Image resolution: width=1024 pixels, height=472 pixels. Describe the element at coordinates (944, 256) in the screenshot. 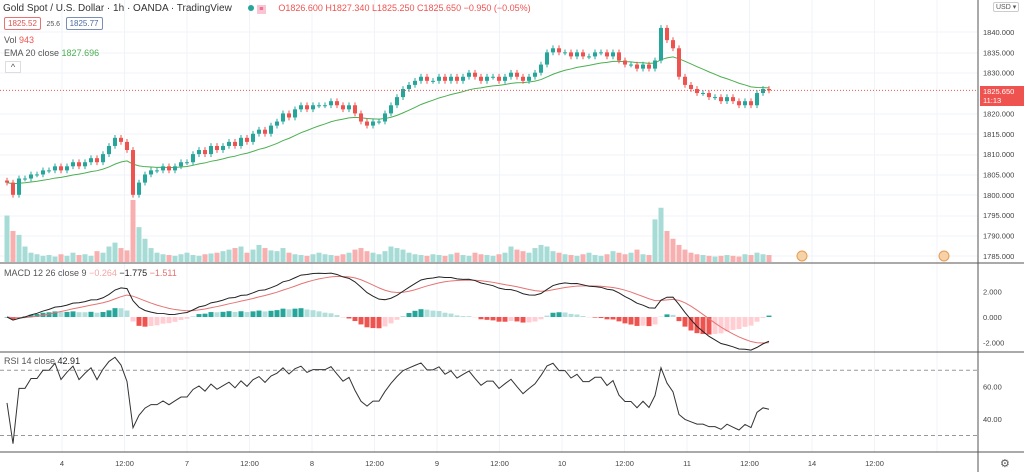

I see `economic-event-icon` at that location.